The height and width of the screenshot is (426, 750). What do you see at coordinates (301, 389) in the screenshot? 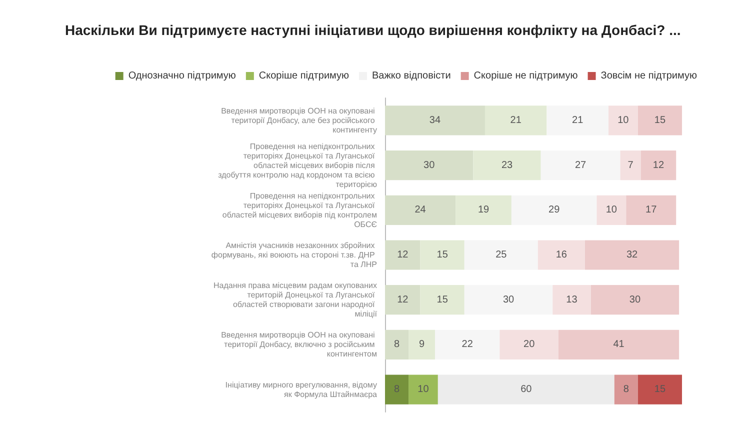
I see `y-tick-label: Ініціативу мирного врегулювання, відому як Формула Штайнмаєра` at bounding box center [301, 389].